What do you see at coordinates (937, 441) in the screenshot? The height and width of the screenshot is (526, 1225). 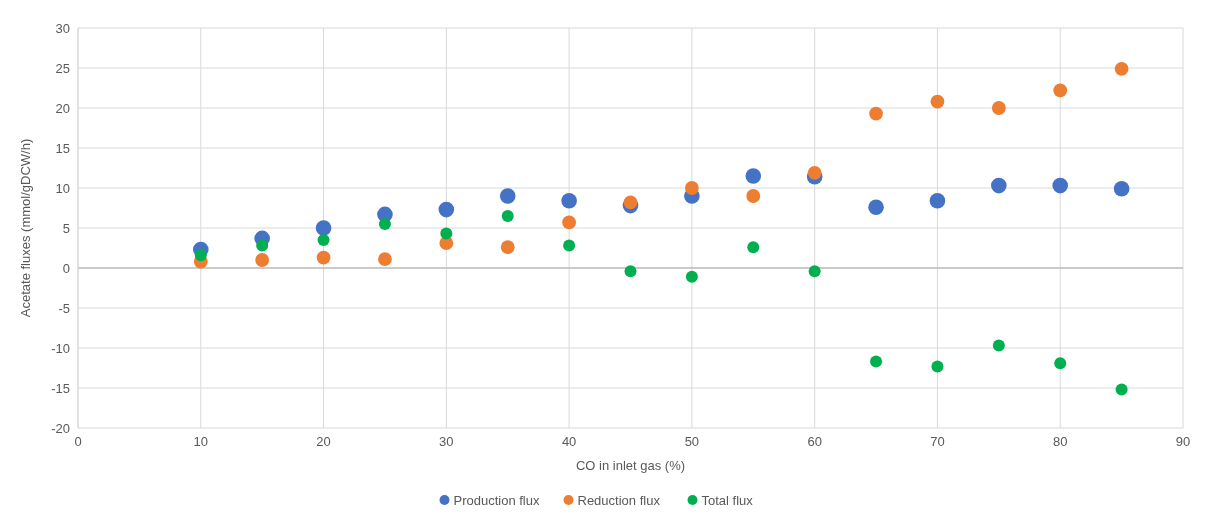 I see `x-tick-label: 70` at bounding box center [937, 441].